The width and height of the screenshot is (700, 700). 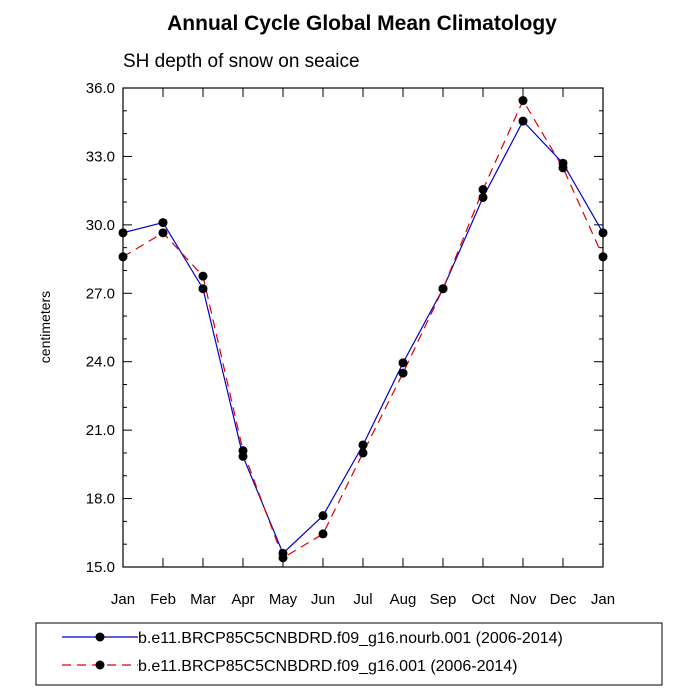 I want to click on y-tick-label: 24.0, so click(x=100, y=362).